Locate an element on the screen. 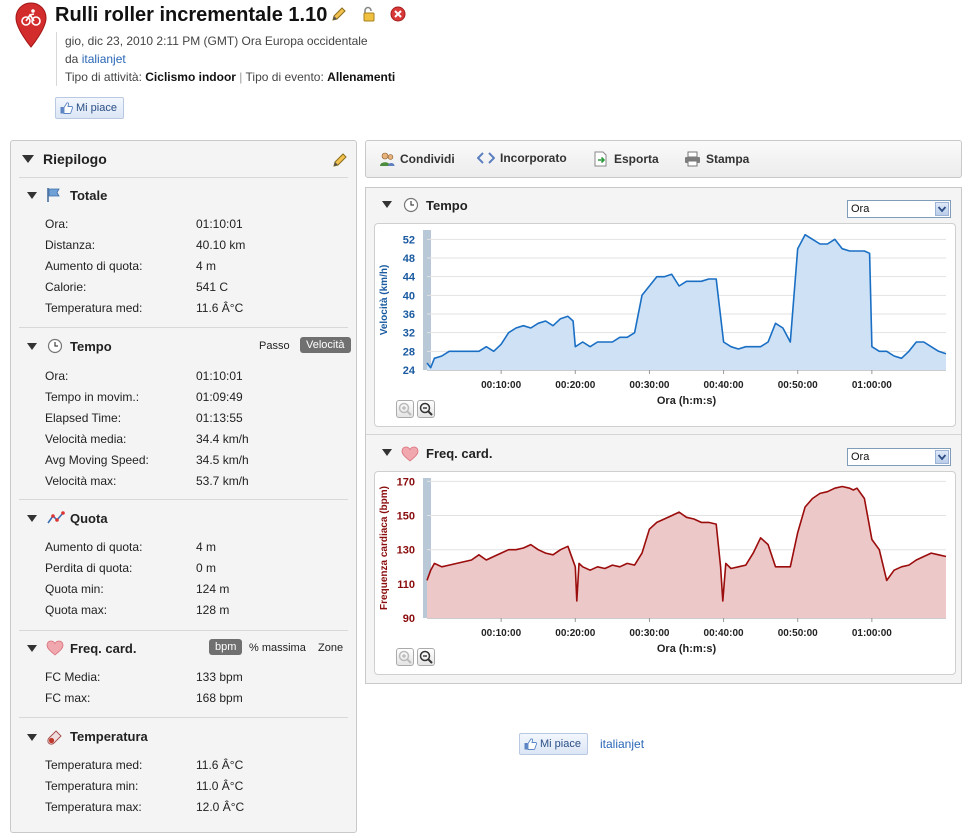 The image size is (968, 840). share-label: Condividi is located at coordinates (427, 159).